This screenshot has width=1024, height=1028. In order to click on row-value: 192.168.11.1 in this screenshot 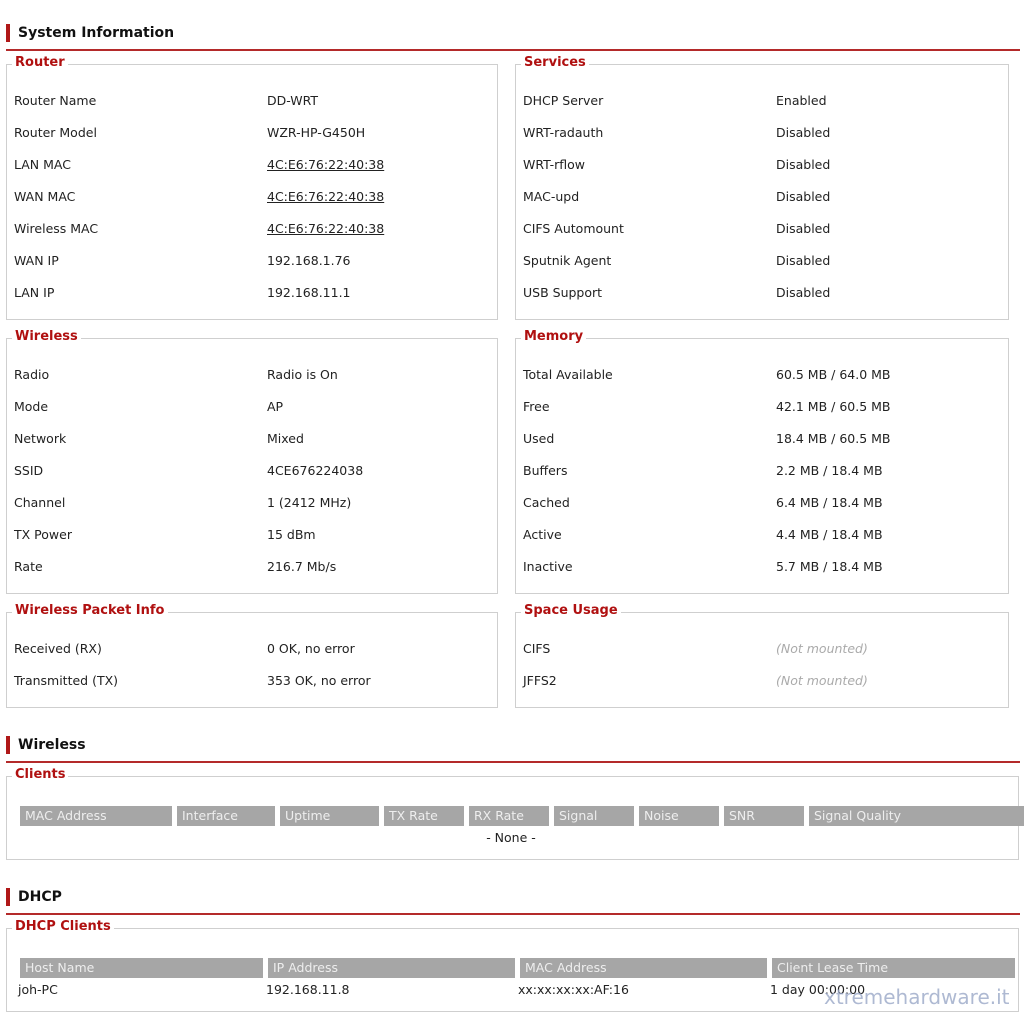, I will do `click(309, 292)`.